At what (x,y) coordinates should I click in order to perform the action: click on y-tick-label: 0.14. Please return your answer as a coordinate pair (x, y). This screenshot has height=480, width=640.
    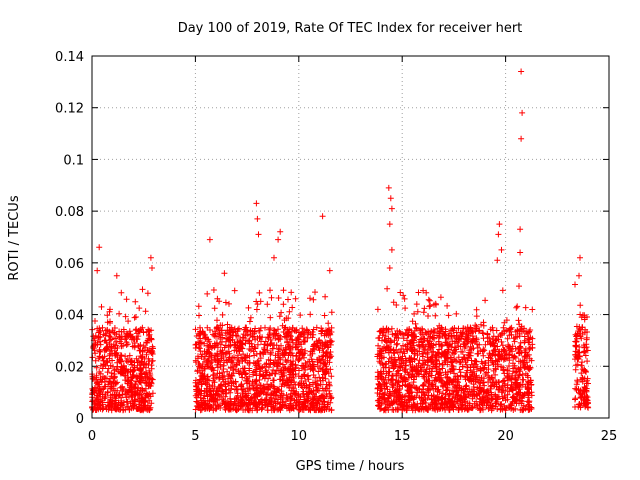
    Looking at the image, I should click on (69, 57).